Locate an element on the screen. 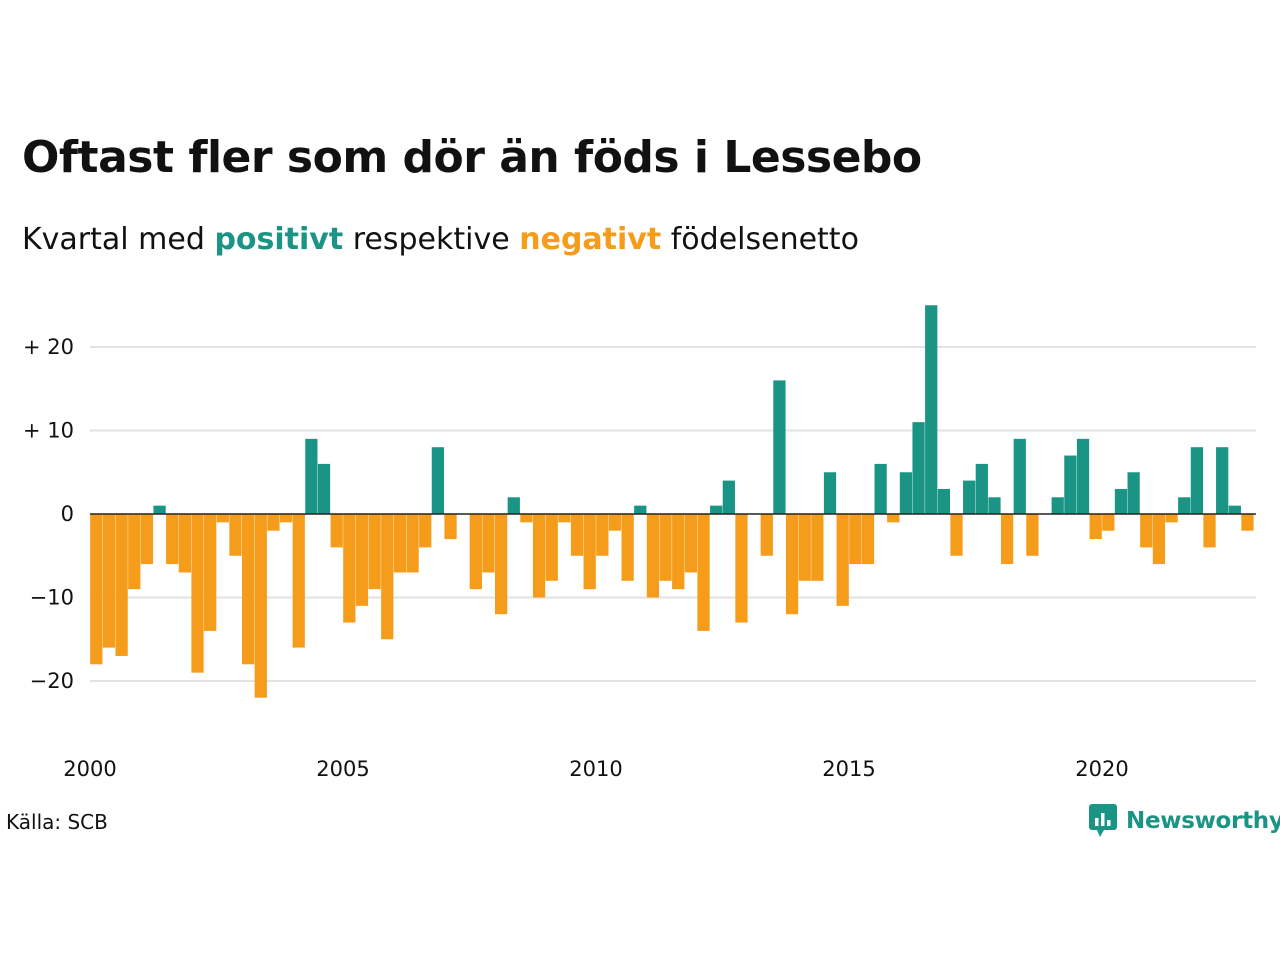 The height and width of the screenshot is (960, 1280). x-tick-label: 2015 is located at coordinates (848, 769).